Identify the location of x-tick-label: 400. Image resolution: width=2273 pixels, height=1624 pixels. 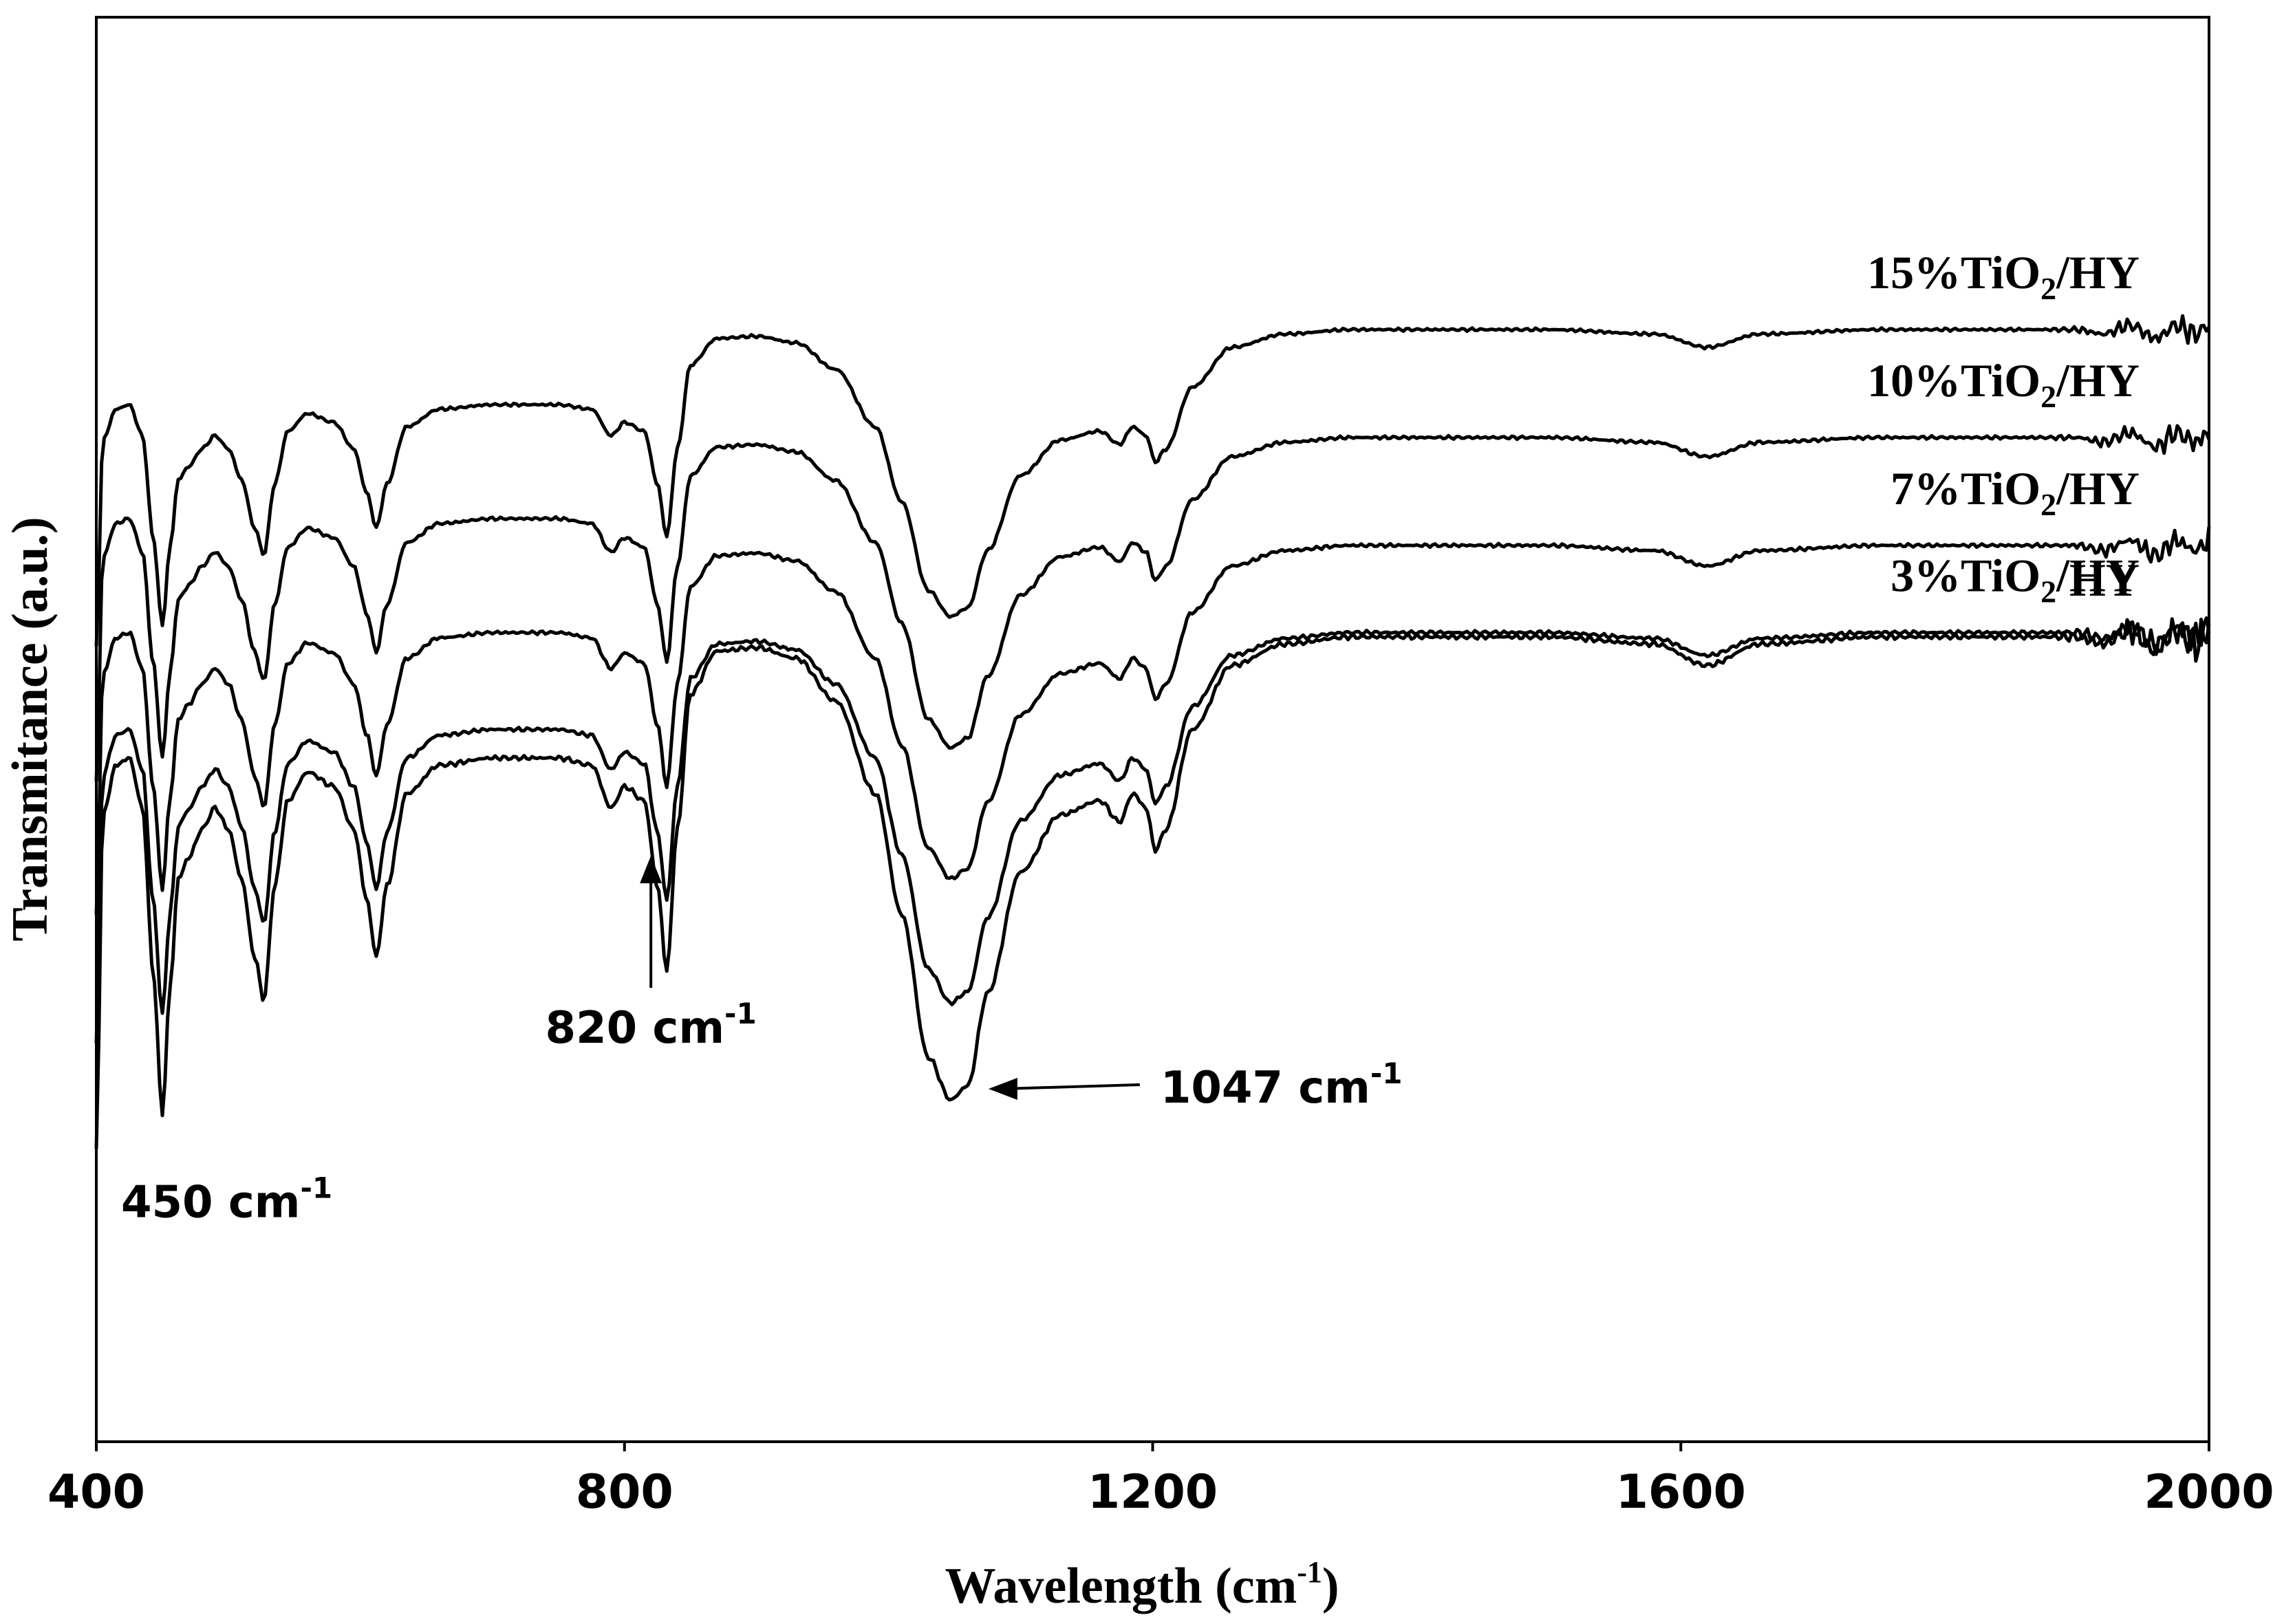
(96, 1492).